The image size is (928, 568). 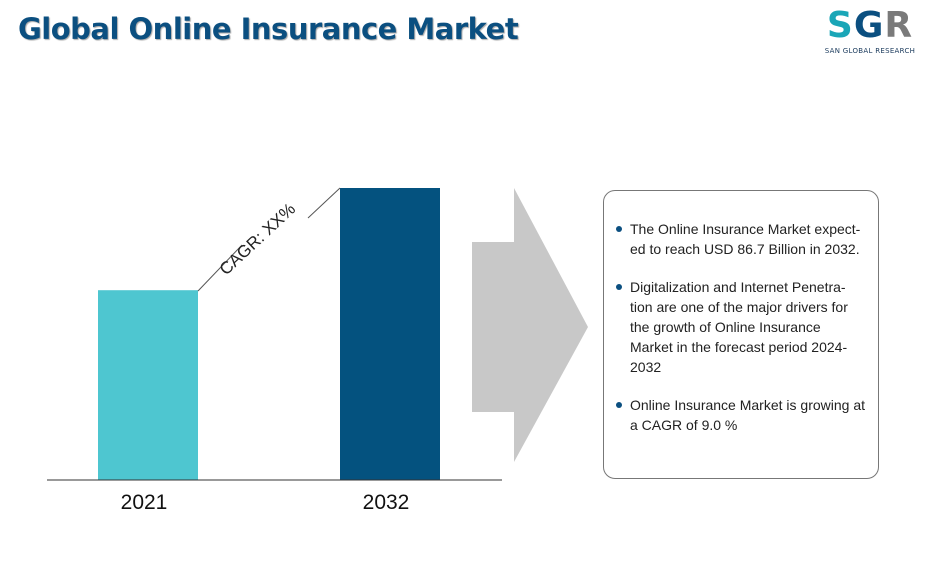 What do you see at coordinates (530, 325) in the screenshot?
I see `right-arrow-shape` at bounding box center [530, 325].